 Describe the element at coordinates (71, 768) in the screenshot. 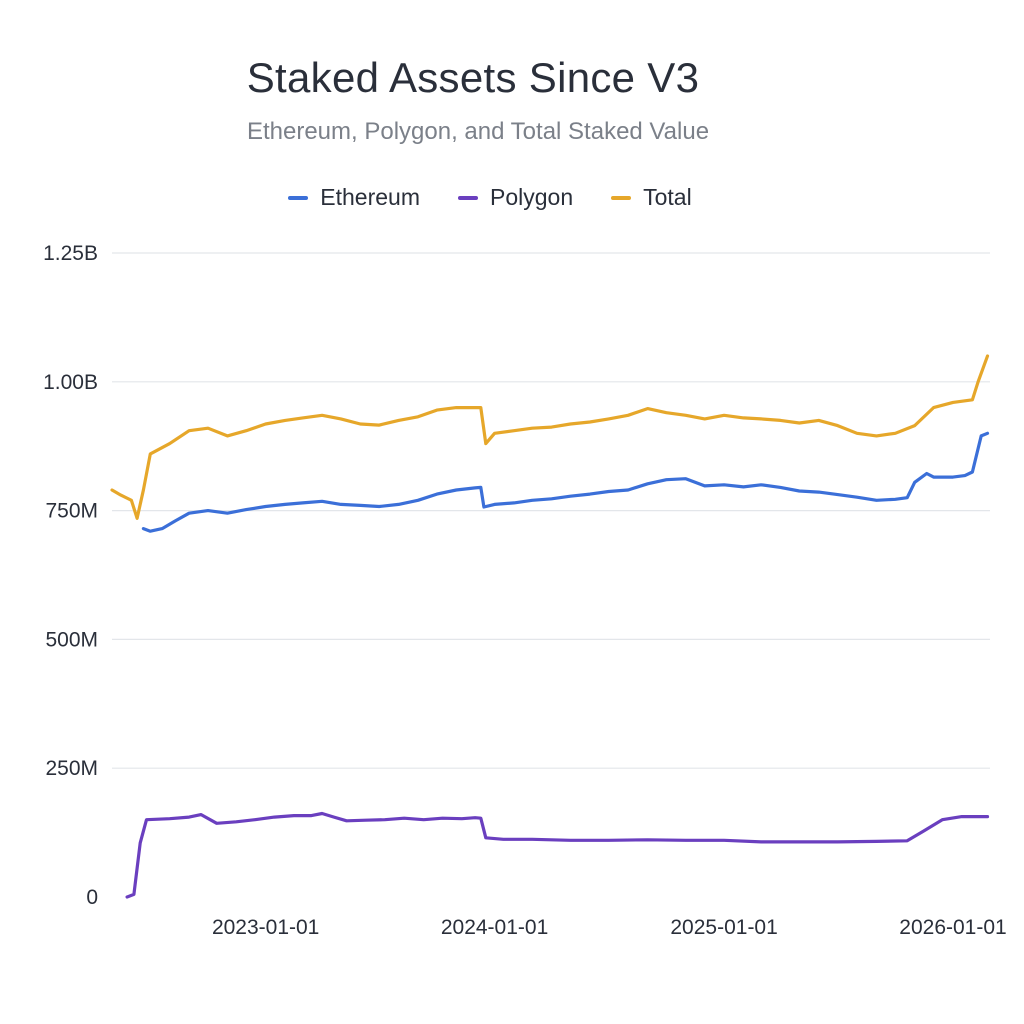

I see `y-tick-label: 250M` at that location.